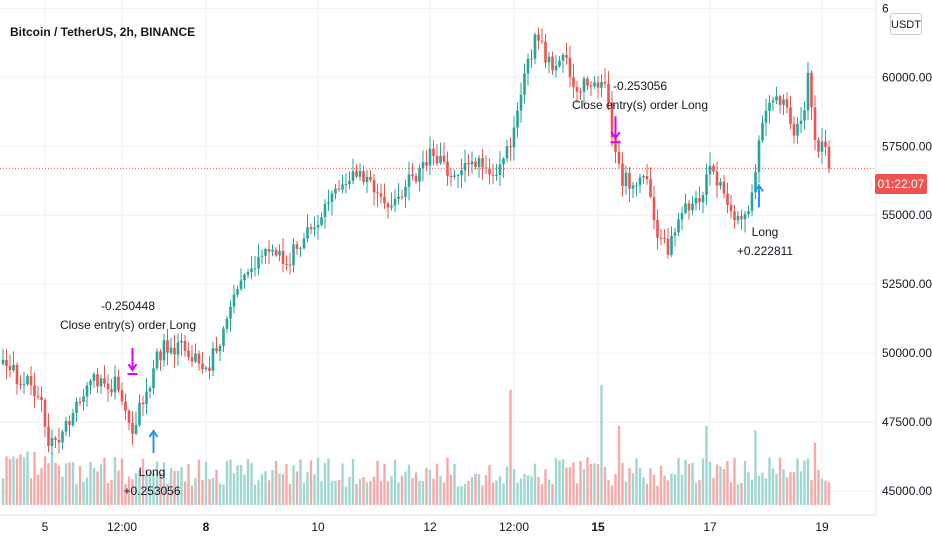 The image size is (932, 550). I want to click on time-axis-label: 5, so click(45, 527).